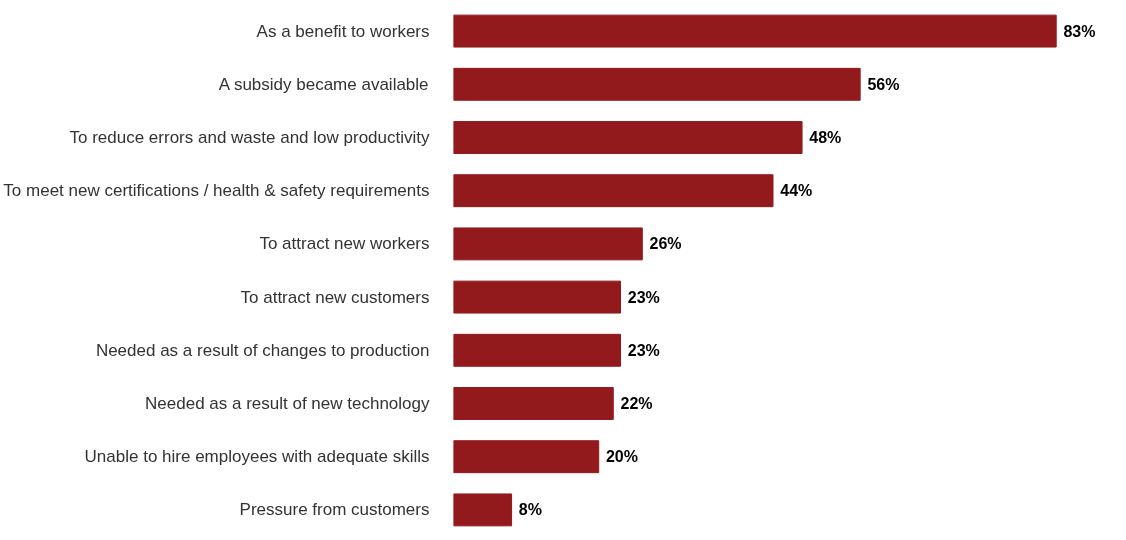 The width and height of the screenshot is (1126, 540). What do you see at coordinates (249, 137) in the screenshot?
I see `y-tick-label: To reduce errors and waste and low productivity` at bounding box center [249, 137].